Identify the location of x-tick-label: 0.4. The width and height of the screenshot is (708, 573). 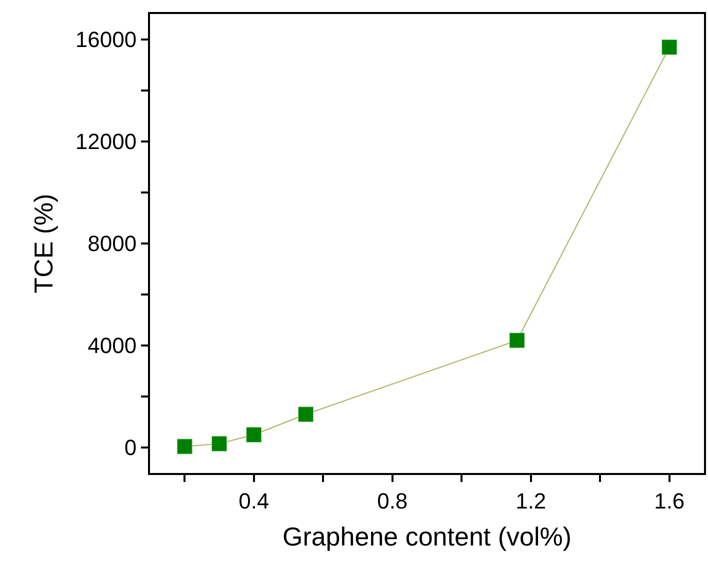
(254, 501).